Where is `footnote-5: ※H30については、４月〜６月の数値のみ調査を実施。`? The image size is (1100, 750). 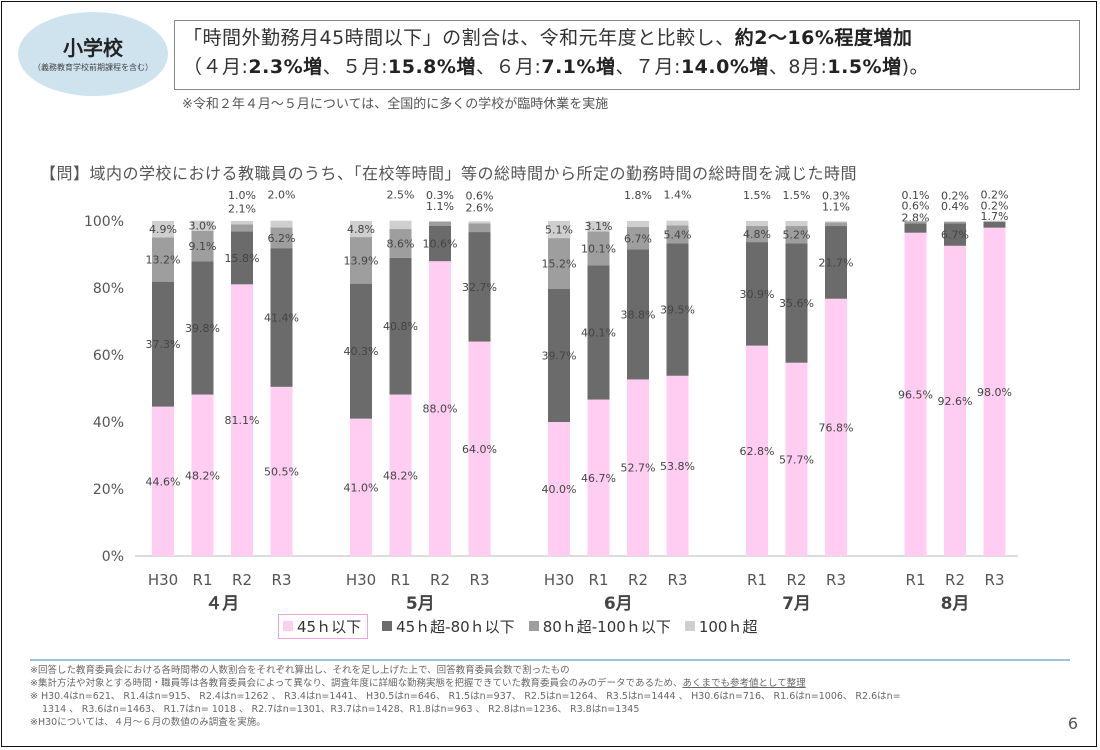 footnote-5: ※H30については、４月〜６月の数値のみ調査を実施。 is located at coordinates (148, 722).